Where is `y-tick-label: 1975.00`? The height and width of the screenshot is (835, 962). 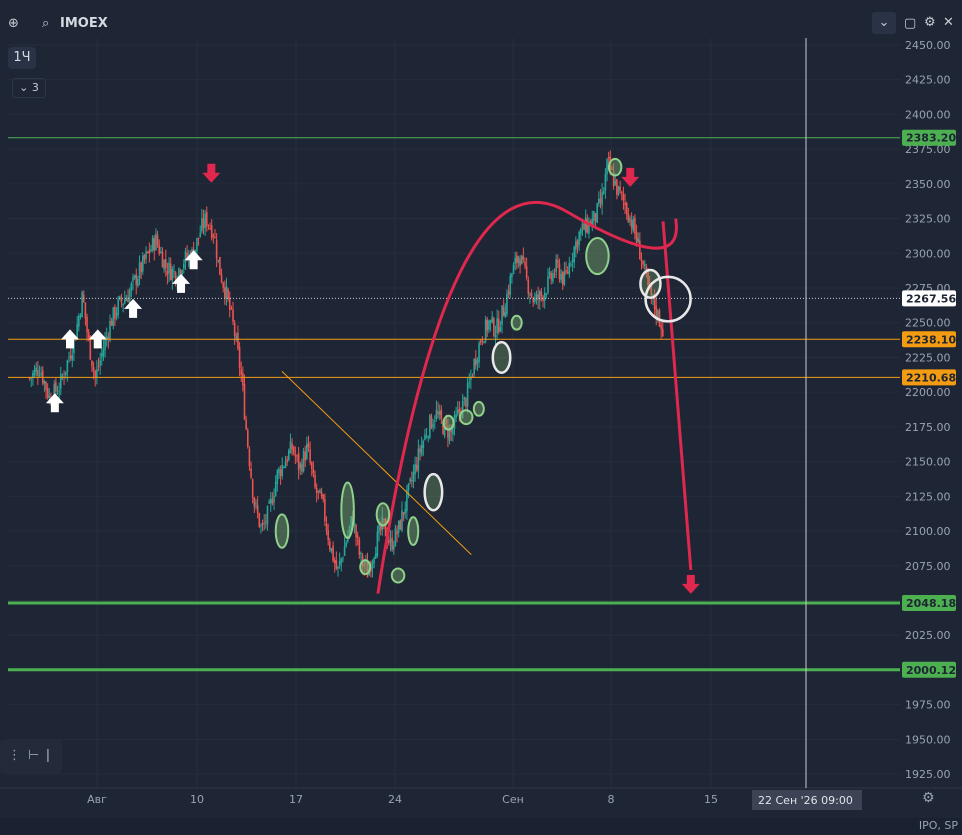
y-tick-label: 1975.00 is located at coordinates (928, 705).